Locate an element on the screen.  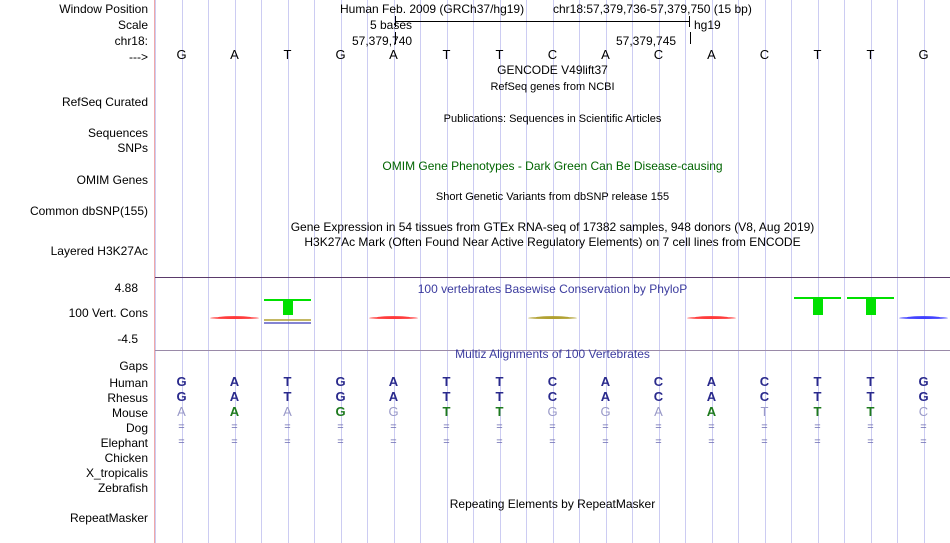
conservation-bottom-rule is located at coordinates (552, 350).